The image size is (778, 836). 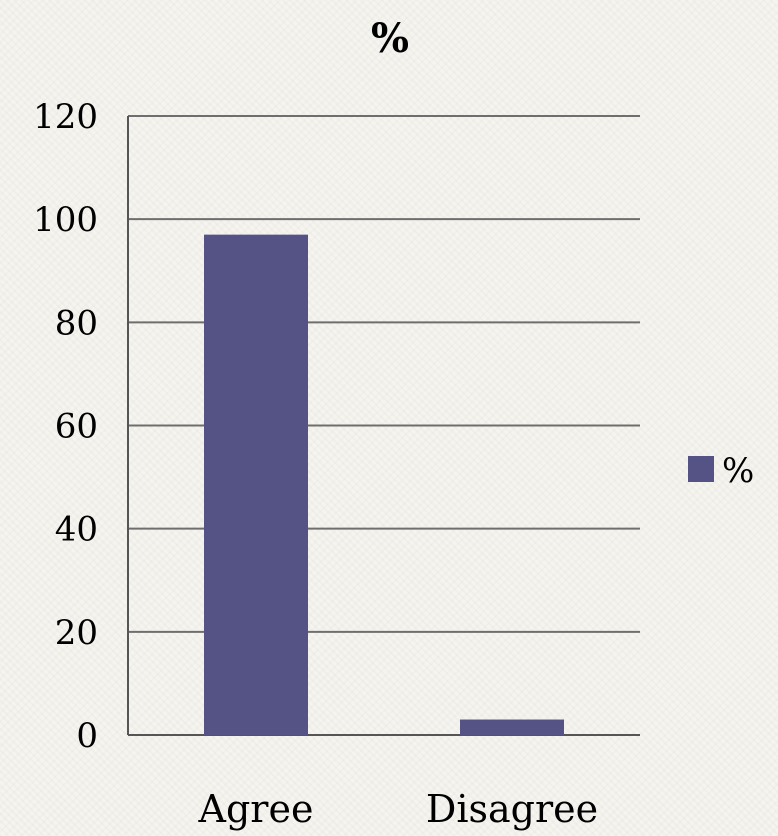 What do you see at coordinates (87, 736) in the screenshot?
I see `y-tick-label: 0` at bounding box center [87, 736].